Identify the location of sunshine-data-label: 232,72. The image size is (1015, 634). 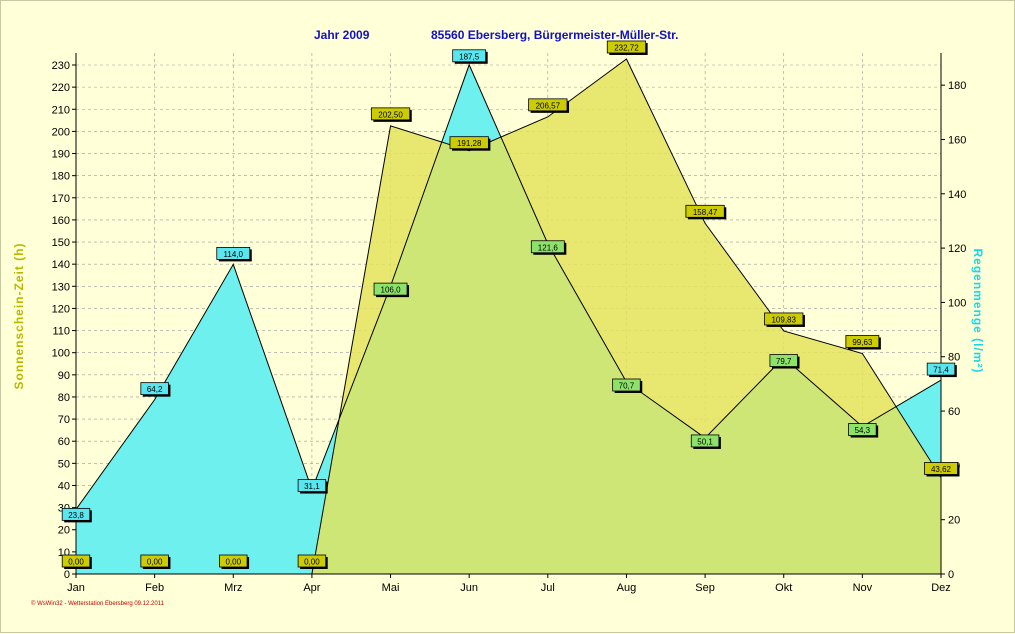
(627, 47).